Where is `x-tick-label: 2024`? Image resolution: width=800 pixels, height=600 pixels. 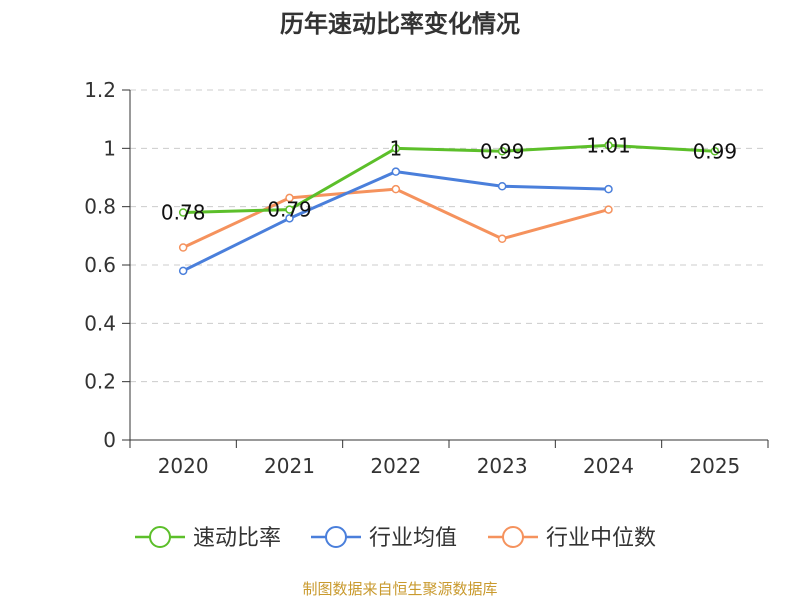
x-tick-label: 2024 is located at coordinates (608, 466).